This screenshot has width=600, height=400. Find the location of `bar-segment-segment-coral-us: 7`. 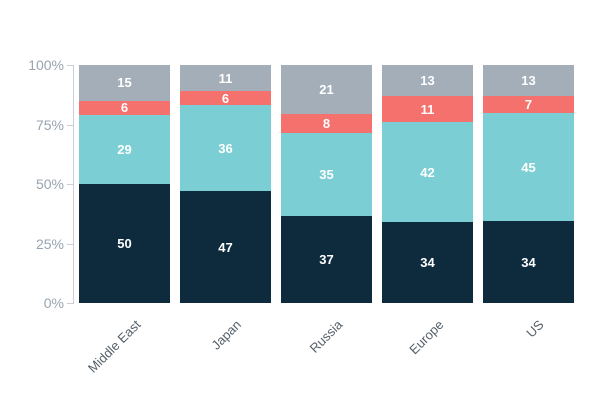

bar-segment-segment-coral-us: 7 is located at coordinates (528, 105).